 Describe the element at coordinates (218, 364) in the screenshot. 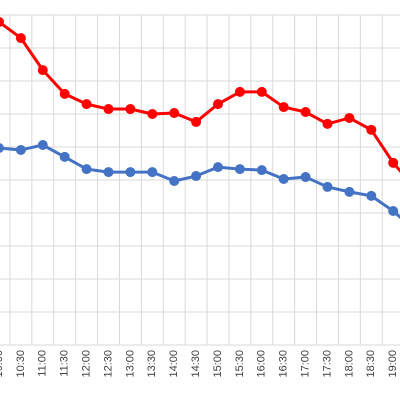

I see `x-tick-label: 15:00` at that location.